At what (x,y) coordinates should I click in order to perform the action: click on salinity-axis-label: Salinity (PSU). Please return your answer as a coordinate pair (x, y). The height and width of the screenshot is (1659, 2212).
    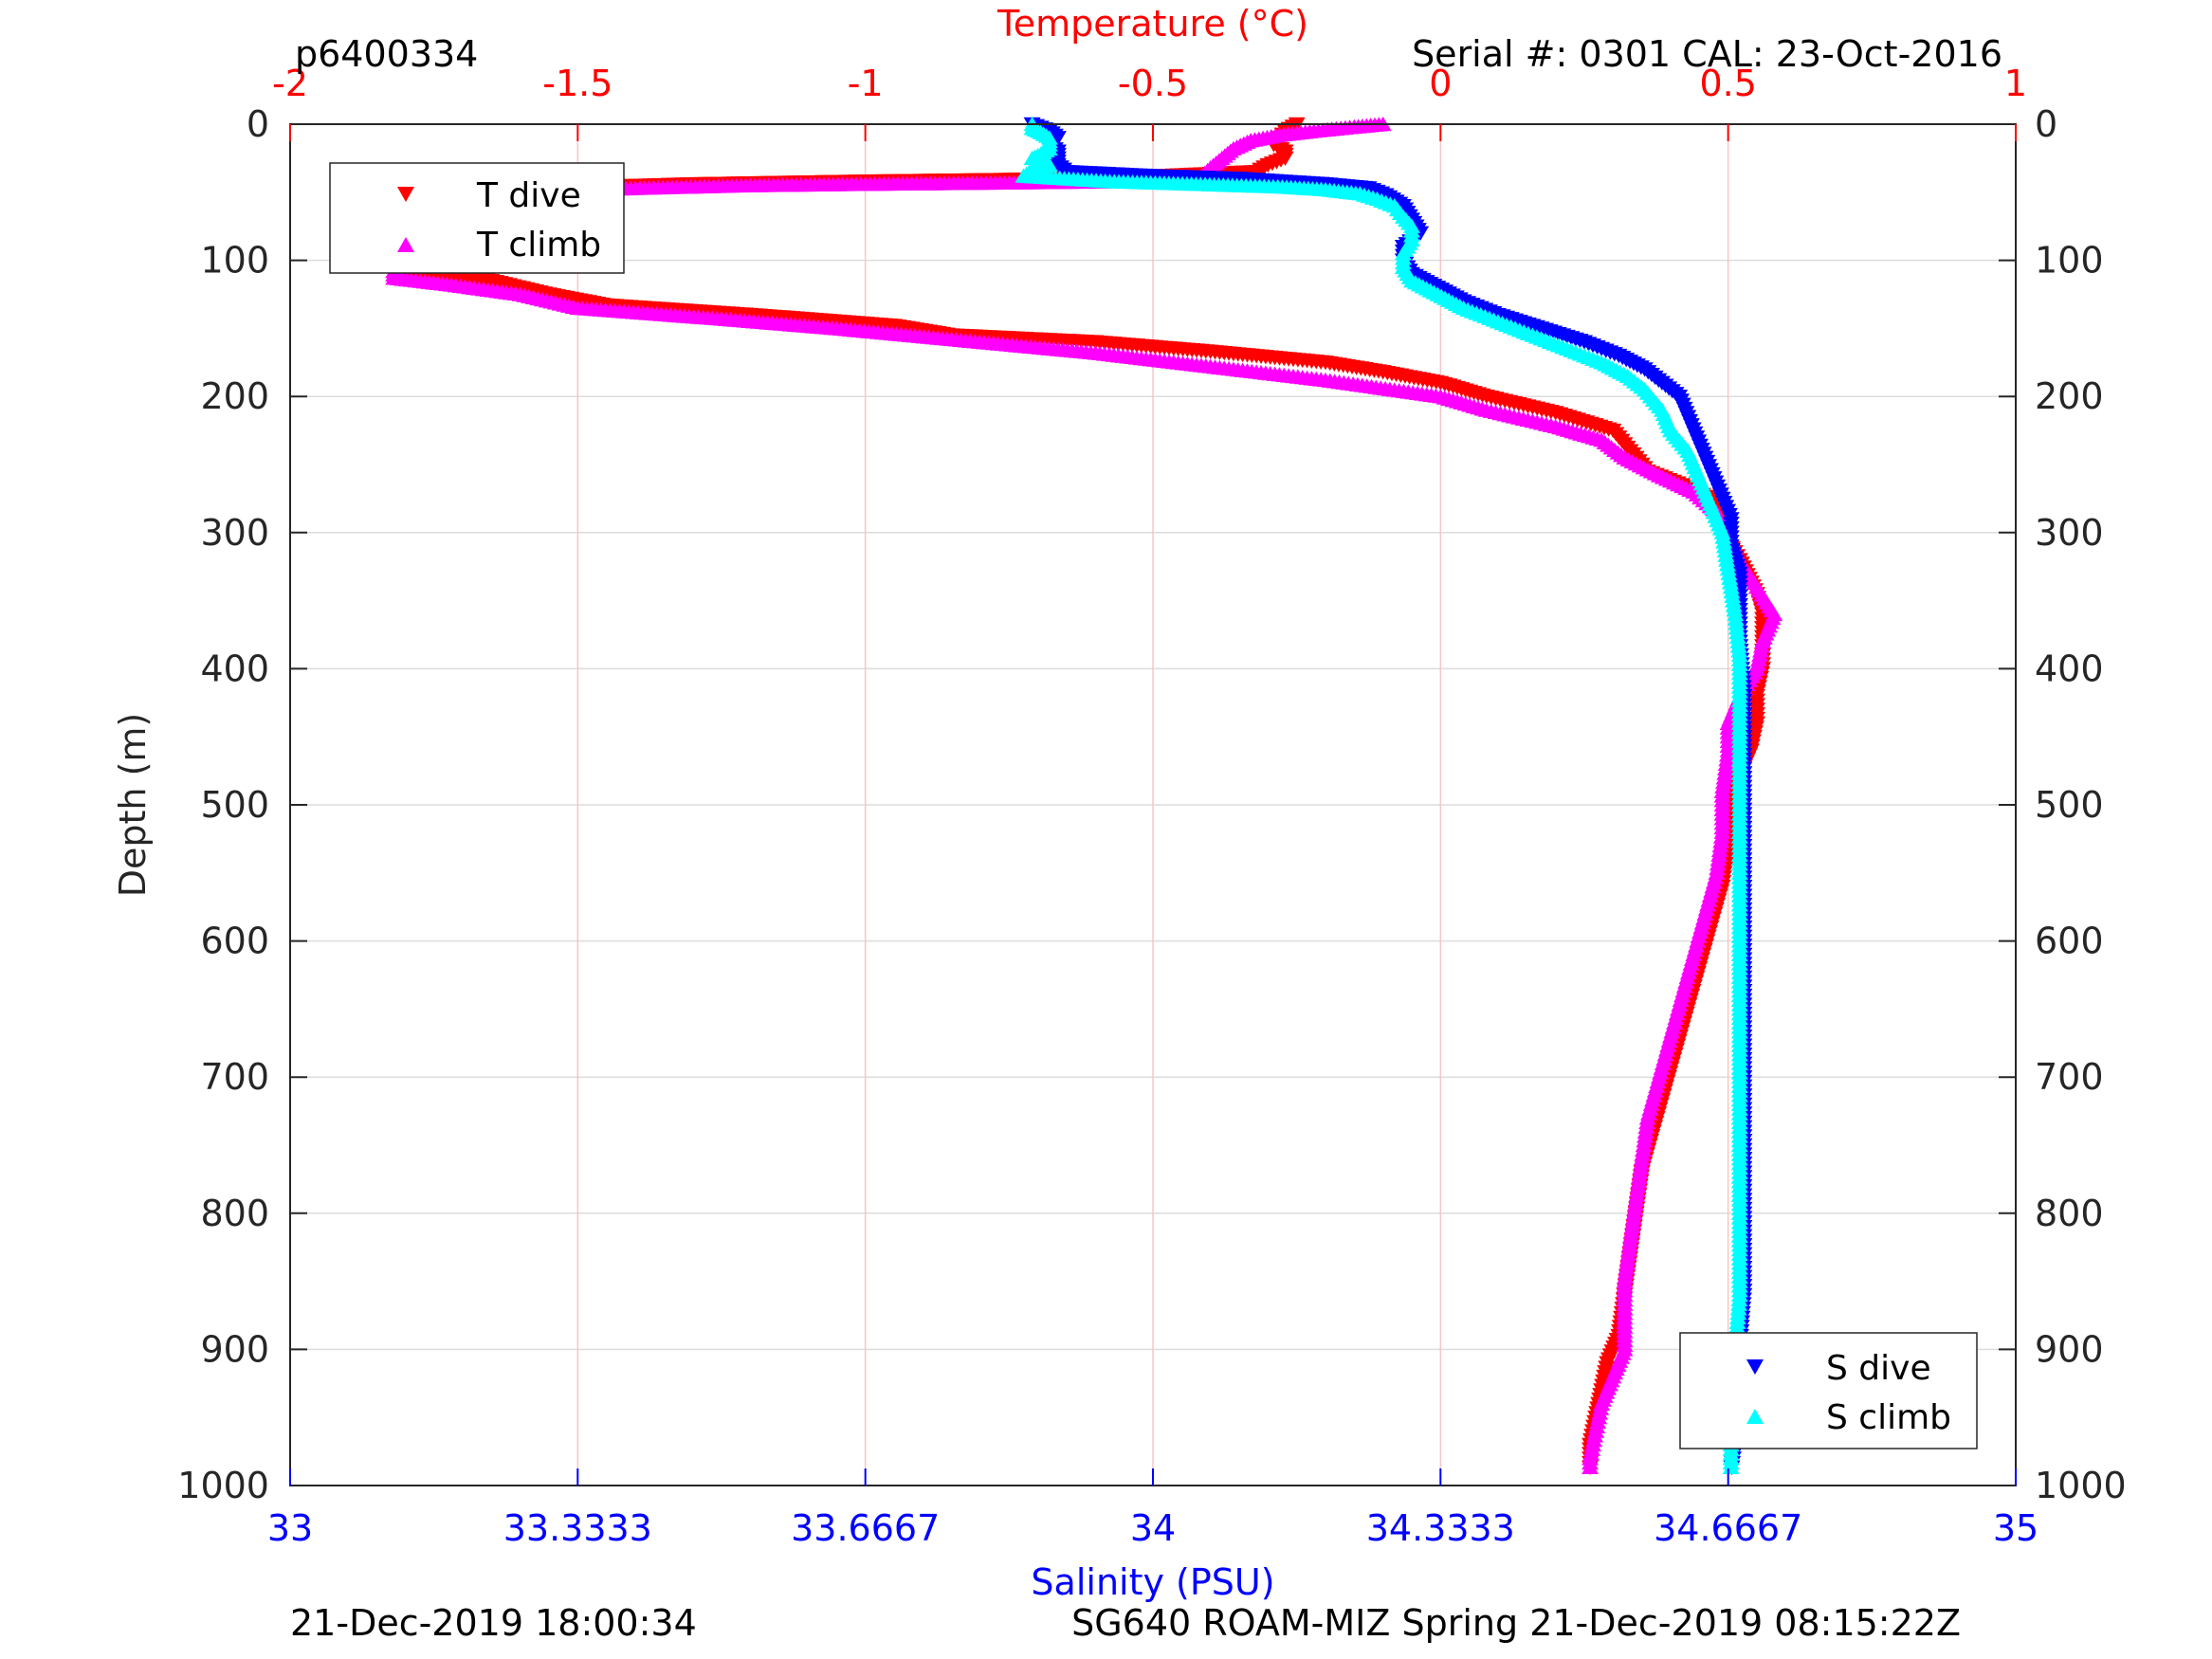
    Looking at the image, I should click on (1152, 1582).